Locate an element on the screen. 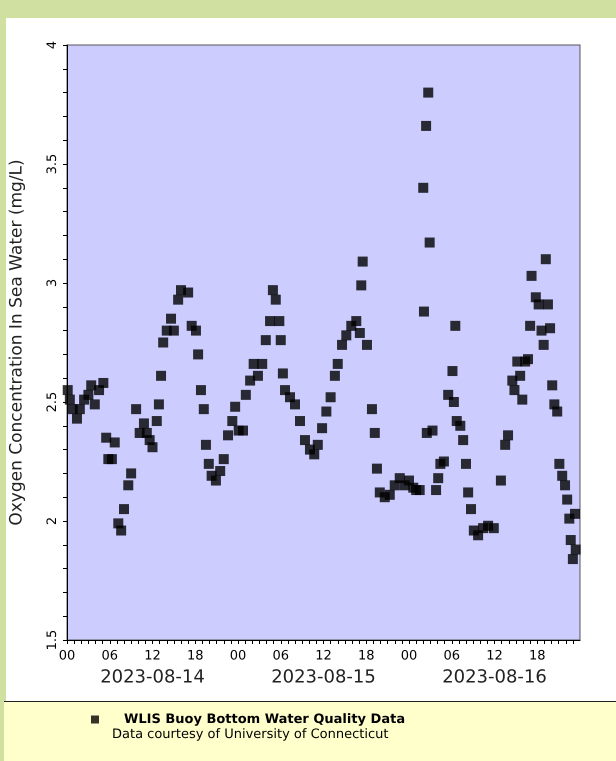  x2-tick-label: 2023-08-14 is located at coordinates (152, 677).